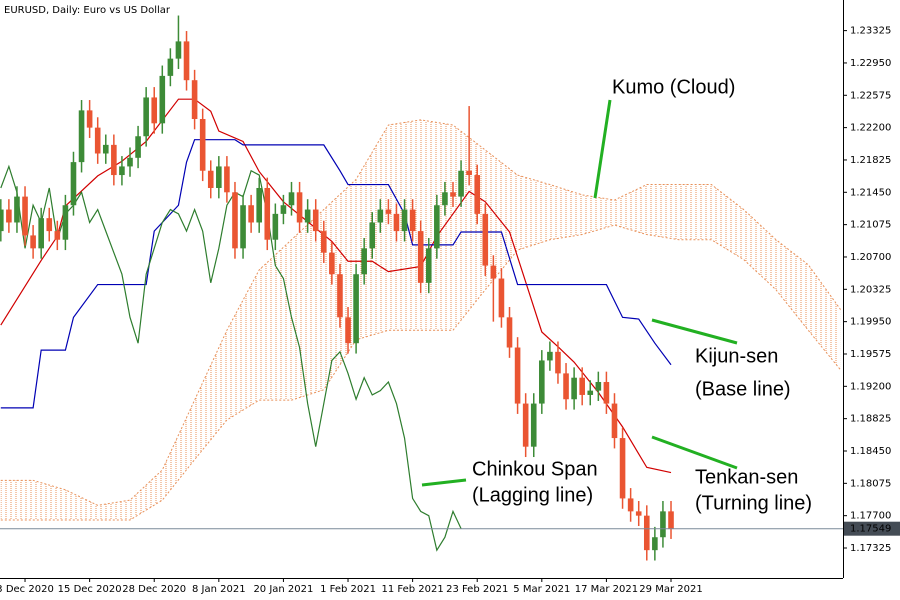  I want to click on annotation: (Base line), so click(743, 389).